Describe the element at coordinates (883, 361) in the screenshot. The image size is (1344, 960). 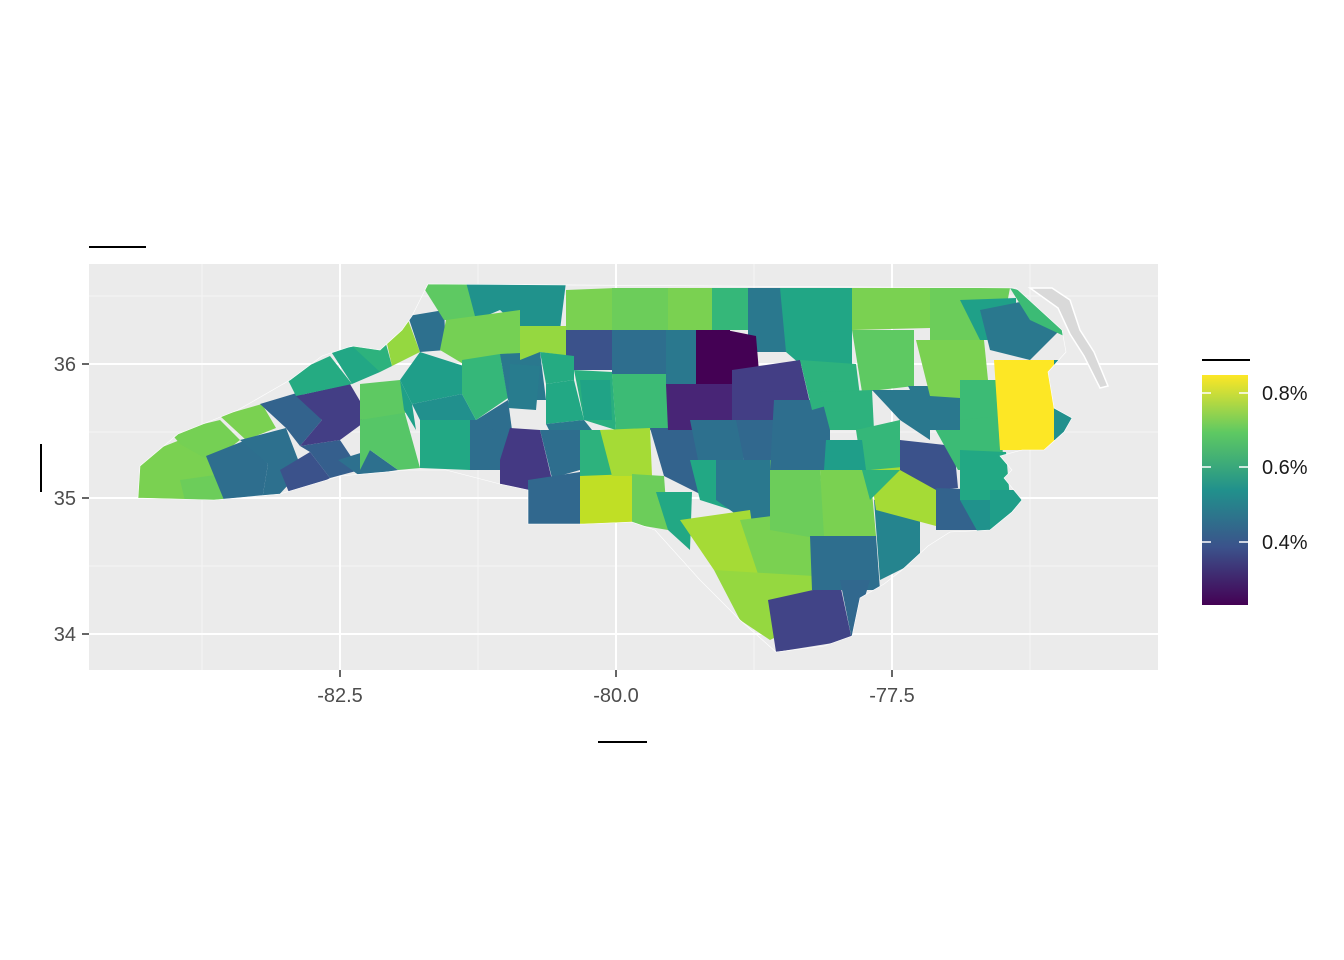
I see `county-halifax` at that location.